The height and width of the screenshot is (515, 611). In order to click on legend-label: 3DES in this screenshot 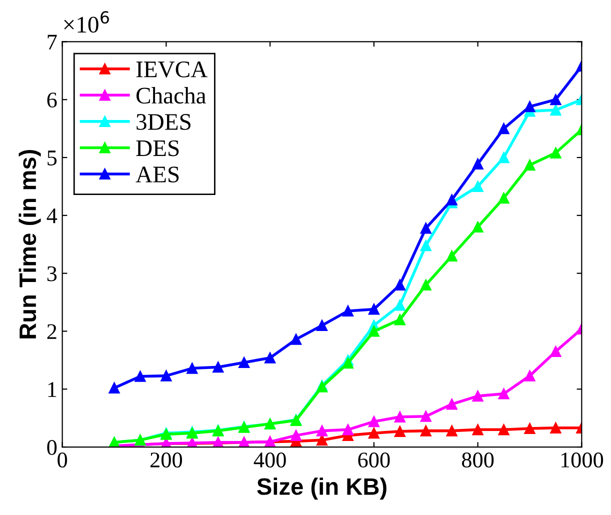, I will do `click(163, 122)`.